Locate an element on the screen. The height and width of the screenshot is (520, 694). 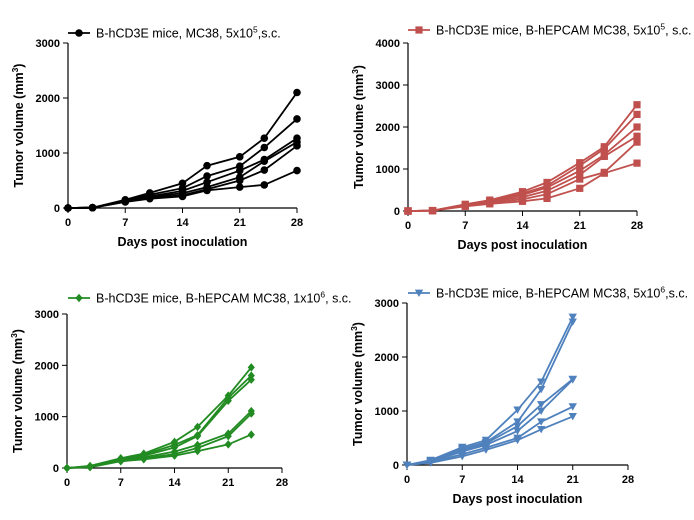
x-axis-title: Days post inoculation is located at coordinates (518, 499).